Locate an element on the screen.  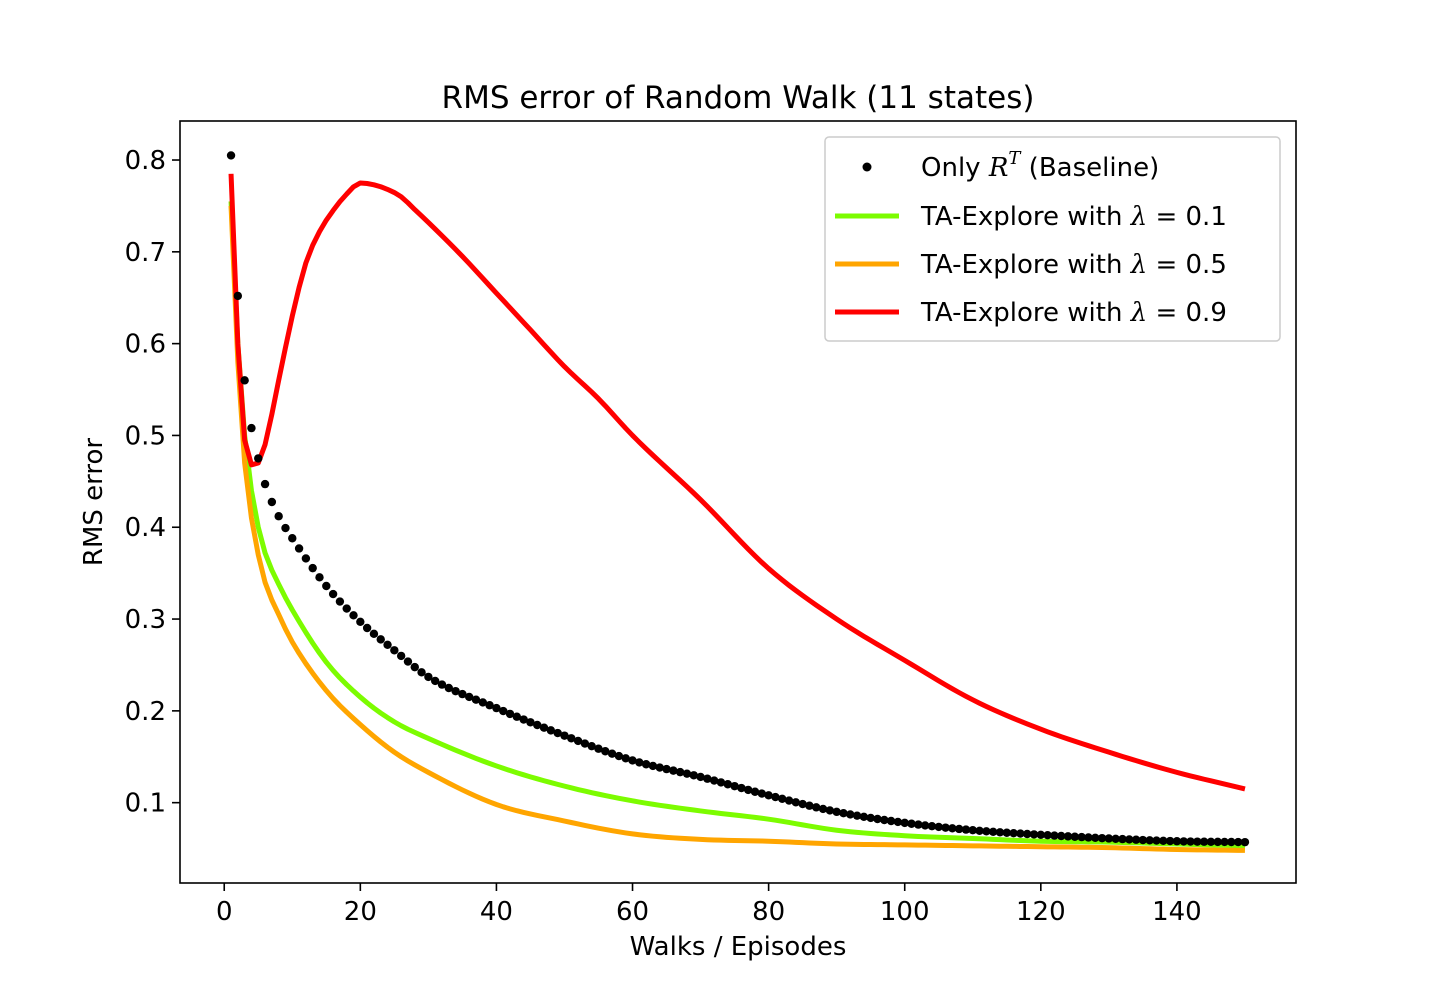
chart-title: RMS error of Random Walk (11 states) is located at coordinates (738, 98).